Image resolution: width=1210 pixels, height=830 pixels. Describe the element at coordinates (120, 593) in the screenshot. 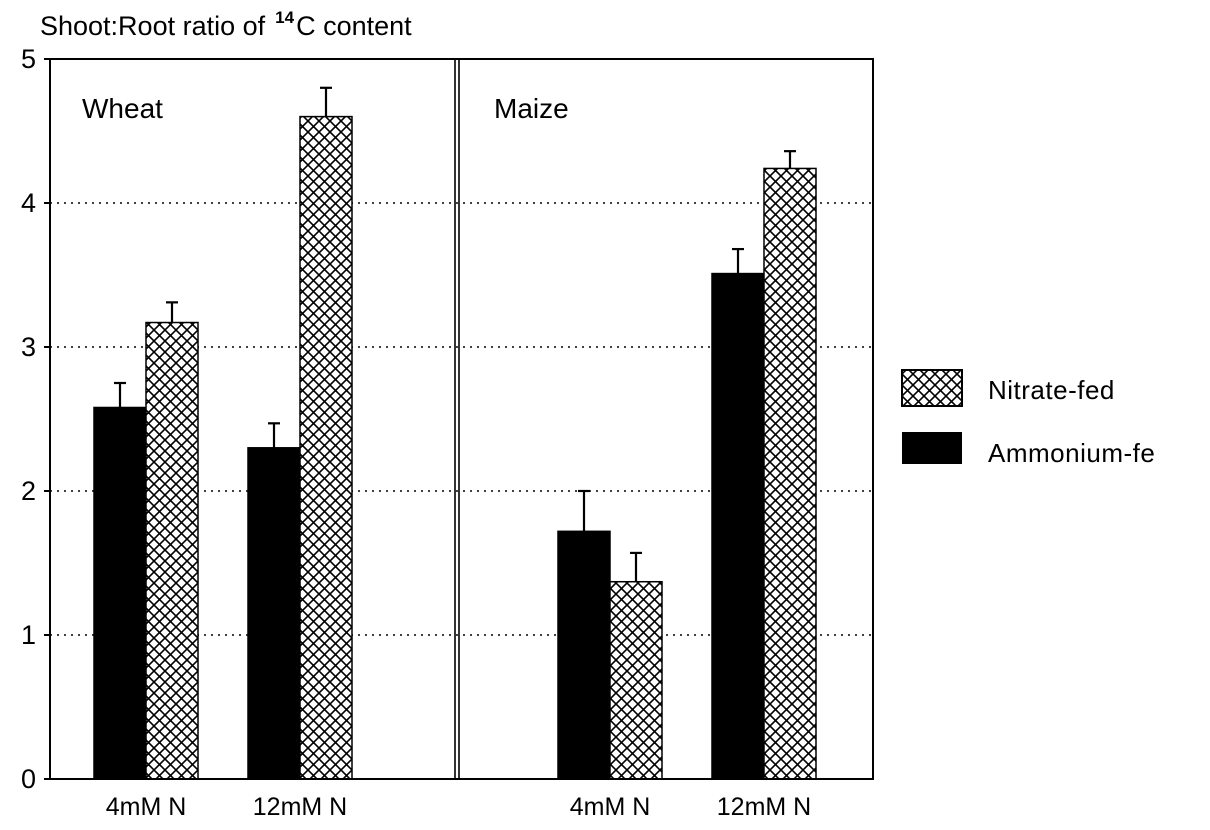

I see `bar-wheat-4mm-n-ammonium-fed` at that location.